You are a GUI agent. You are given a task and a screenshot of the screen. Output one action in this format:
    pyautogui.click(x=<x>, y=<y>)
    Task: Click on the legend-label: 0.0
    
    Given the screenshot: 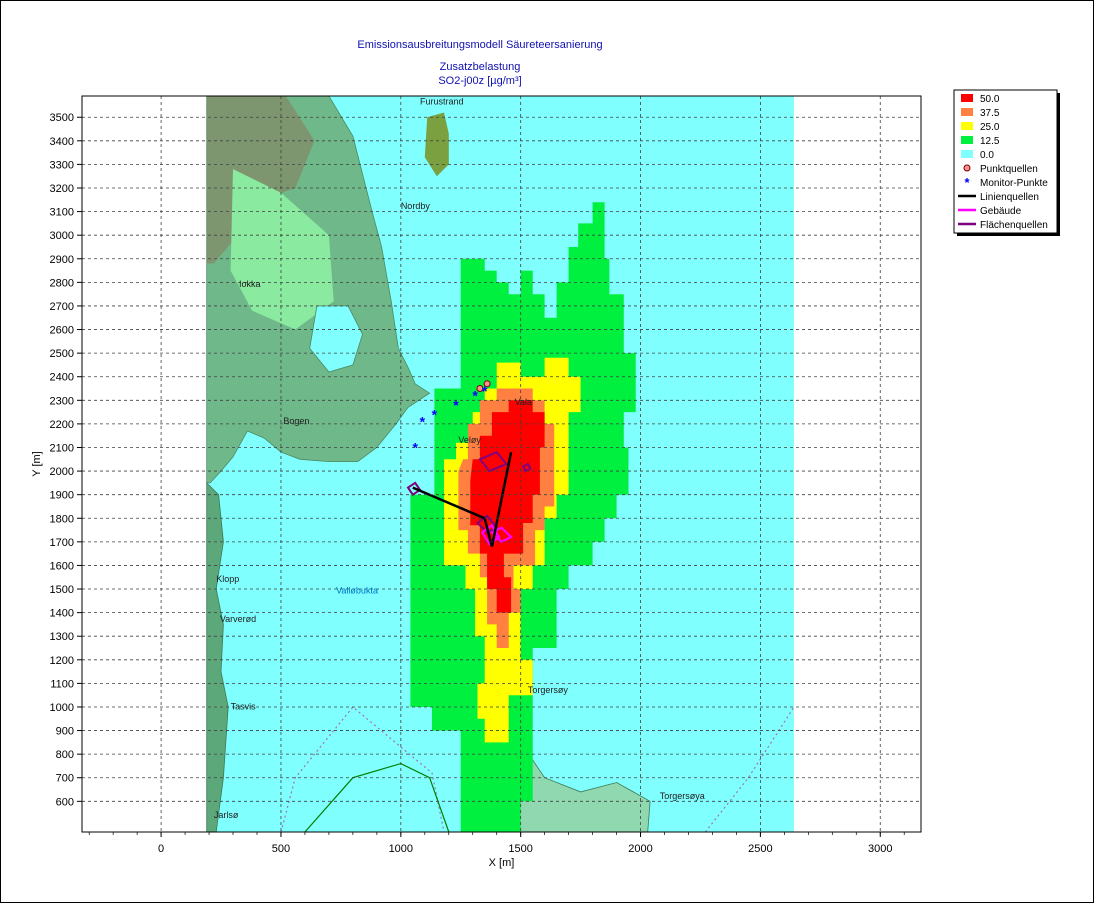 What is the action you would take?
    pyautogui.click(x=987, y=155)
    